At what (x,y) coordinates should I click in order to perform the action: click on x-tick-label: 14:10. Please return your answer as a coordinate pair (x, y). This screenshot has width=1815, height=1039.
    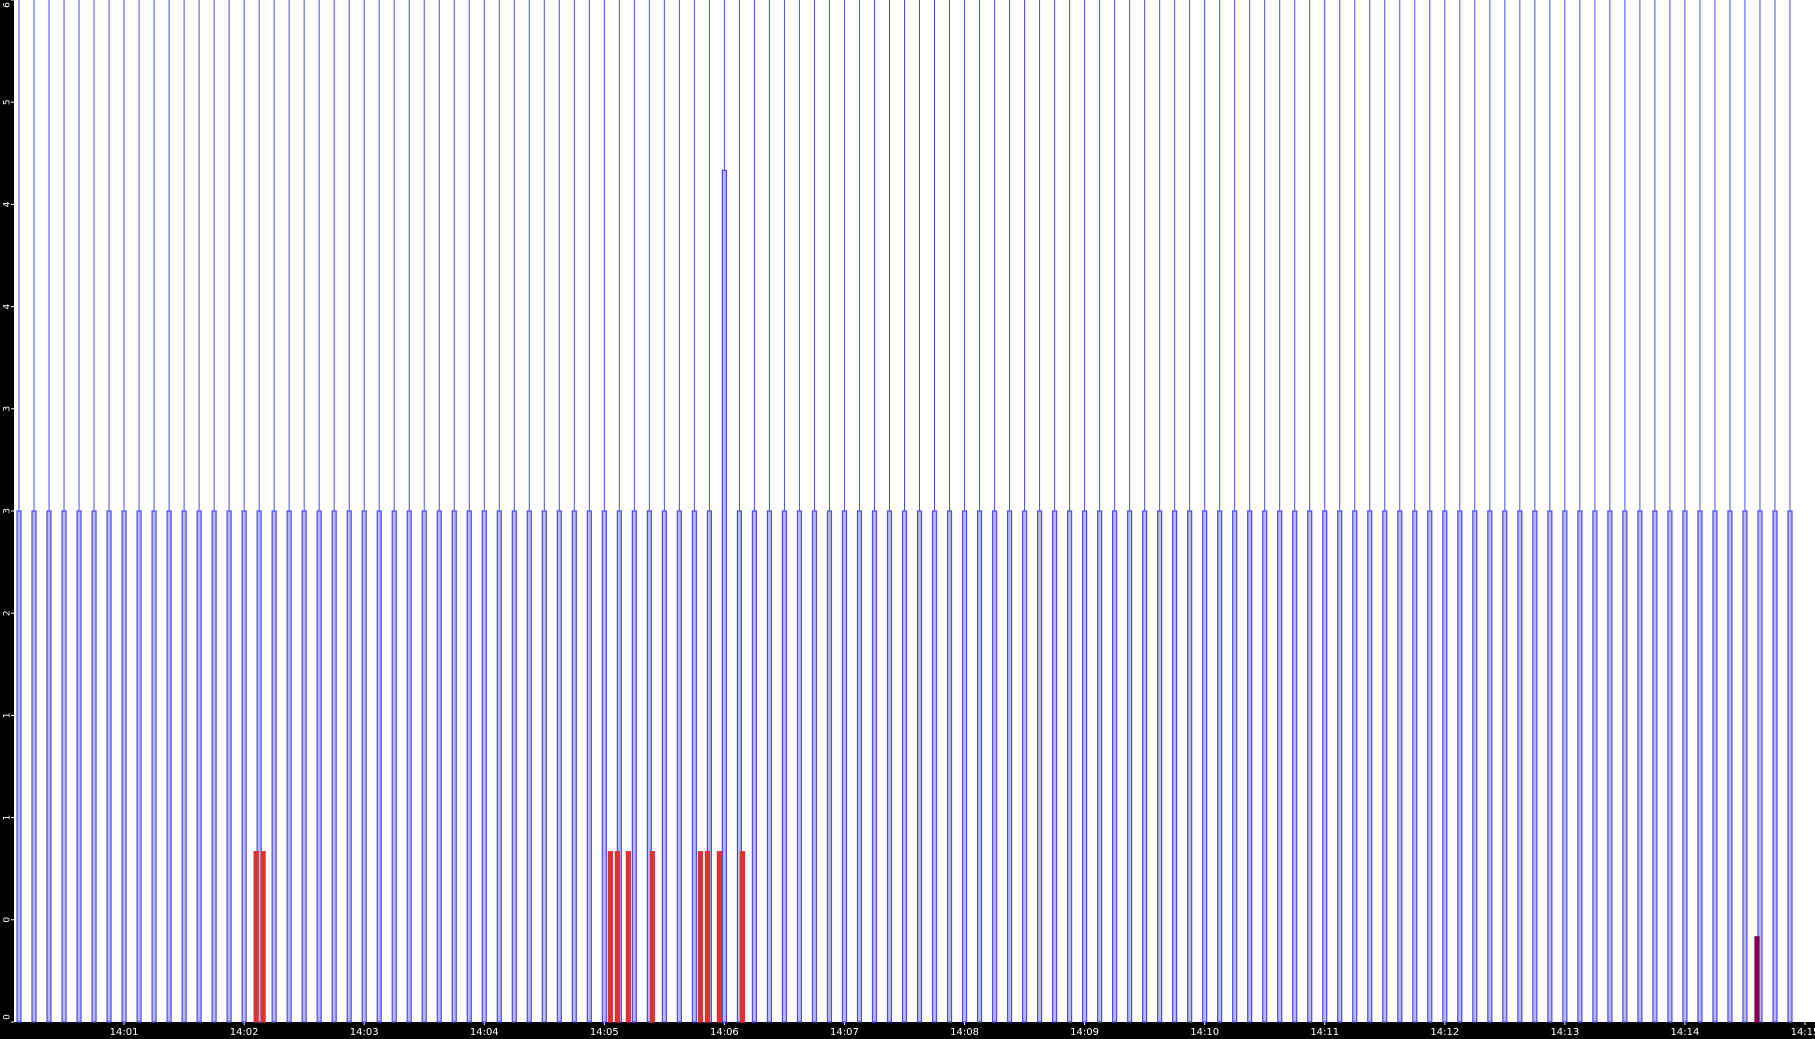
    Looking at the image, I should click on (1204, 1032).